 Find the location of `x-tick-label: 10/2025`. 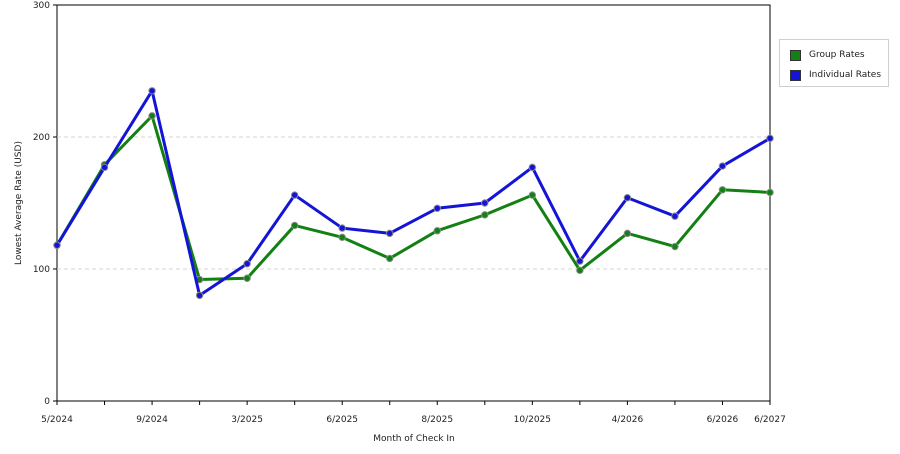

x-tick-label: 10/2025 is located at coordinates (532, 420).